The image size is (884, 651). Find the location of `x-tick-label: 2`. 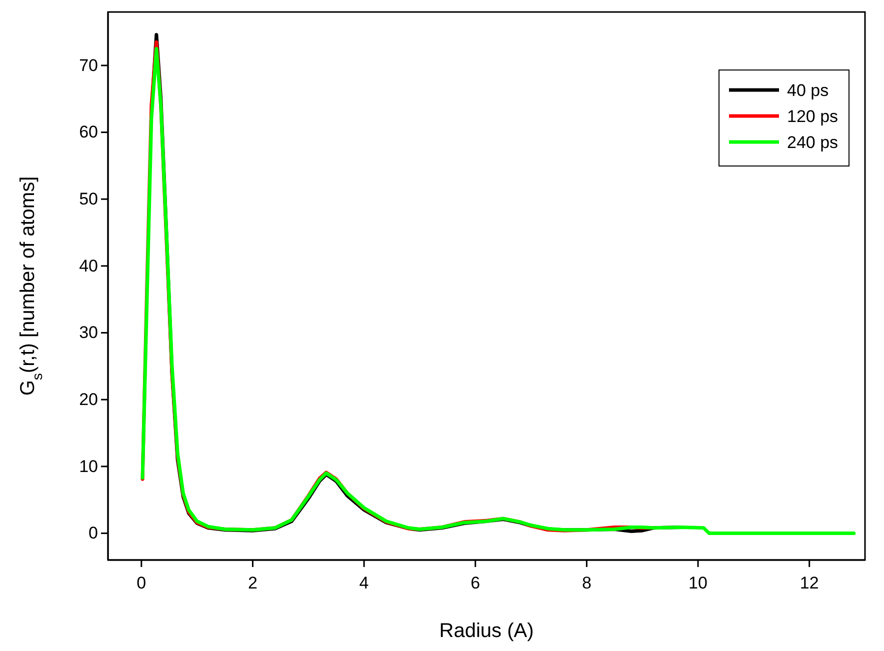

x-tick-label: 2 is located at coordinates (253, 583).